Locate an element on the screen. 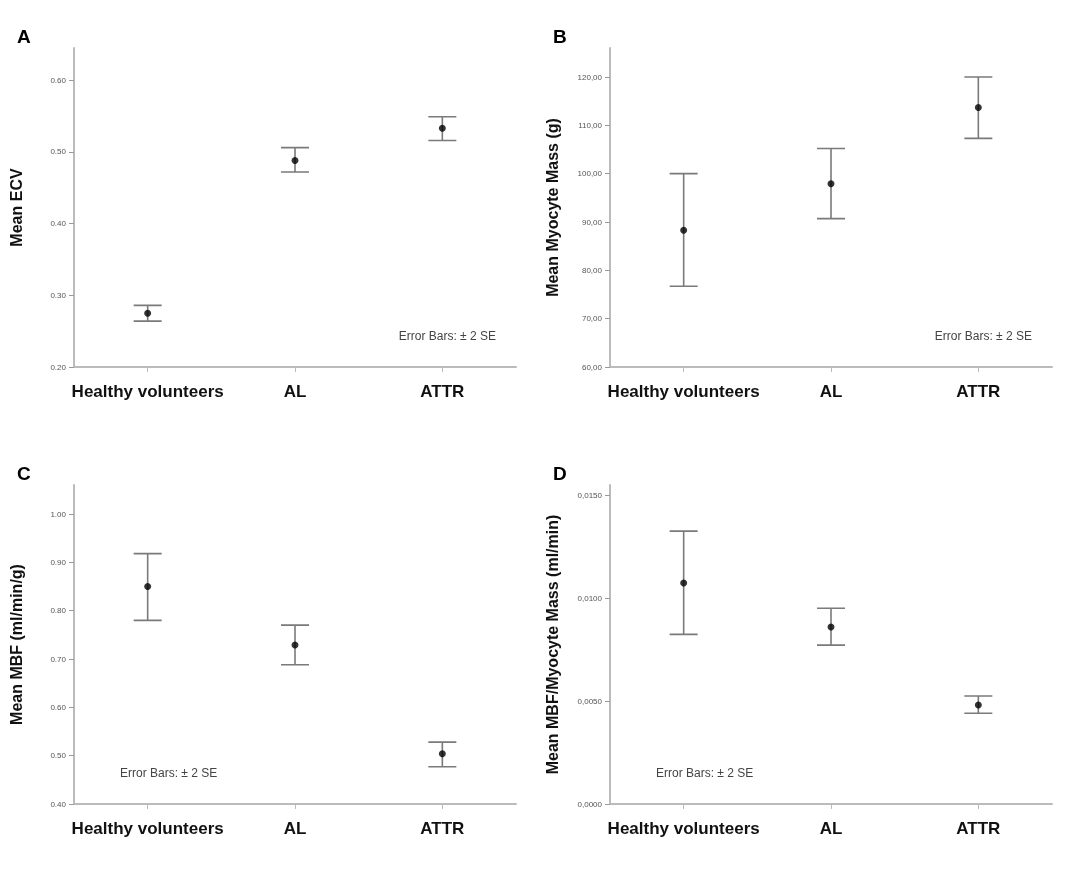  chart-title: C is located at coordinates (24, 473).